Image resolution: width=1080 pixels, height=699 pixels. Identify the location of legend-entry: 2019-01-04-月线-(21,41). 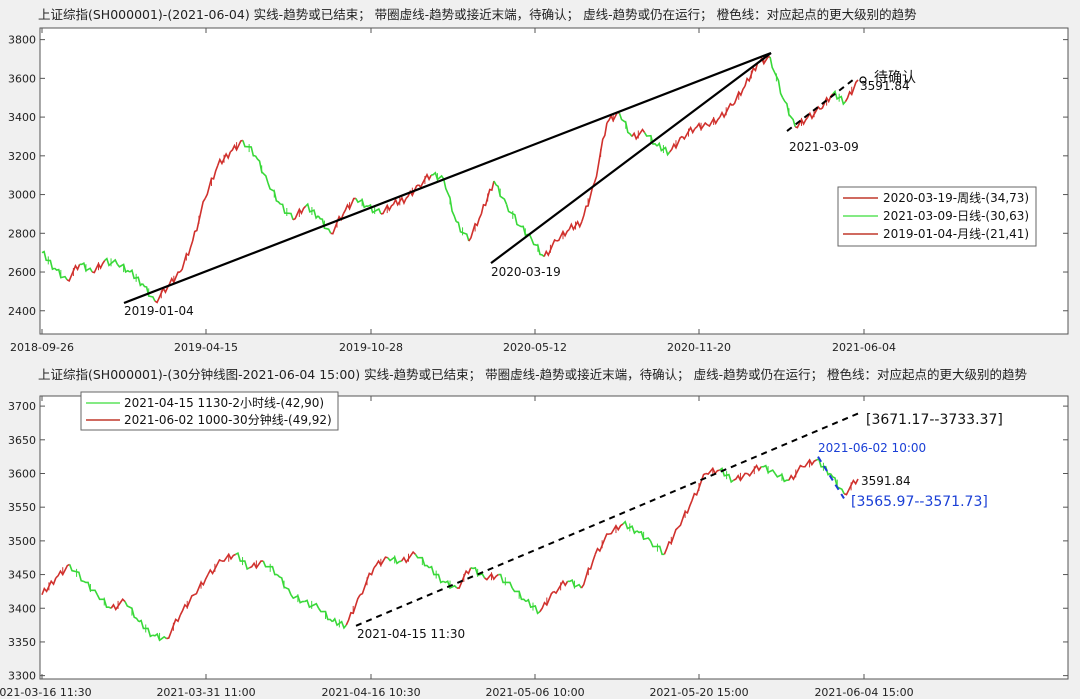
(956, 234).